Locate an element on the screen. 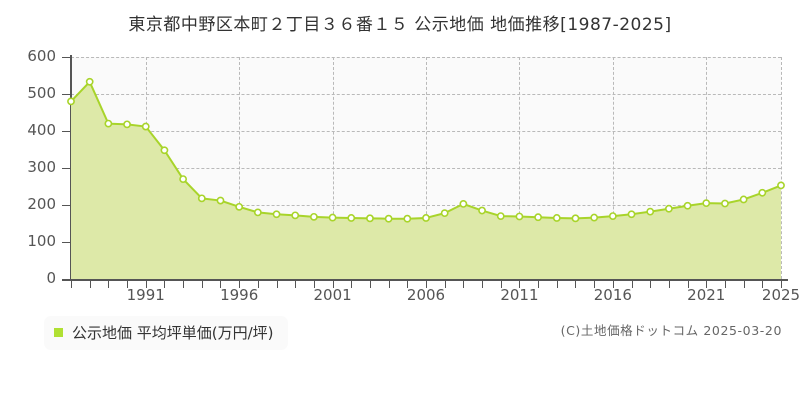 Image resolution: width=800 pixels, height=400 pixels. x-tick-1994 is located at coordinates (202, 284).